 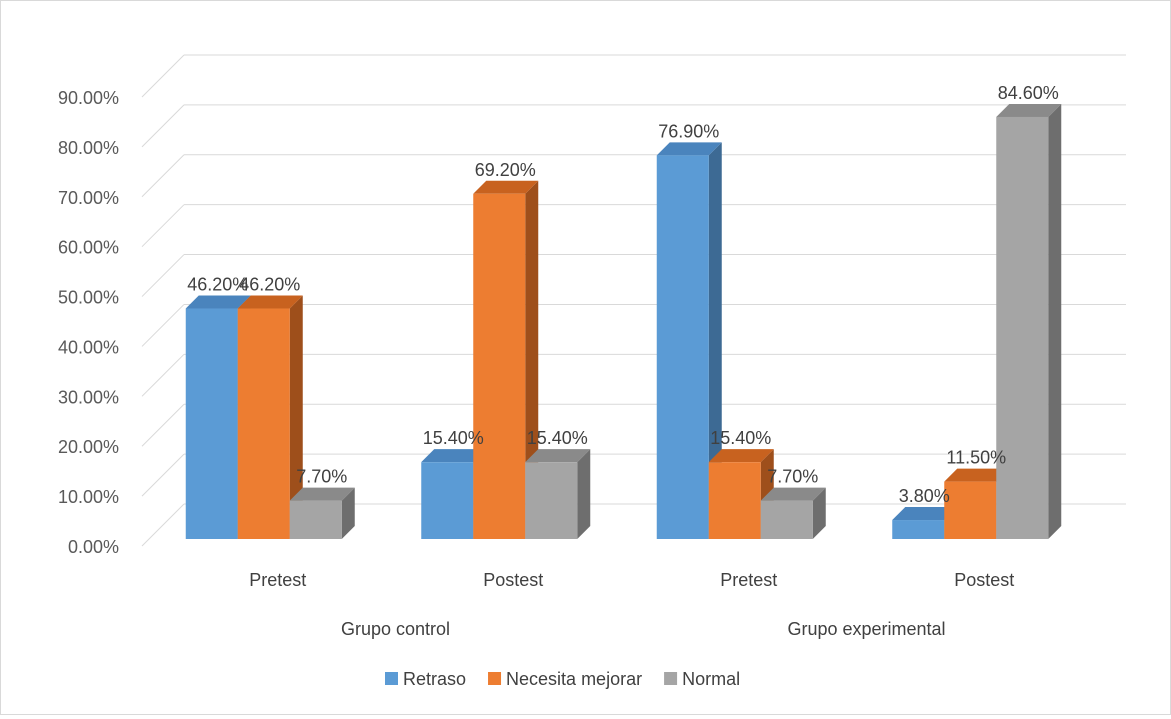 What do you see at coordinates (574, 679) in the screenshot?
I see `legend-label: Necesita mejorar` at bounding box center [574, 679].